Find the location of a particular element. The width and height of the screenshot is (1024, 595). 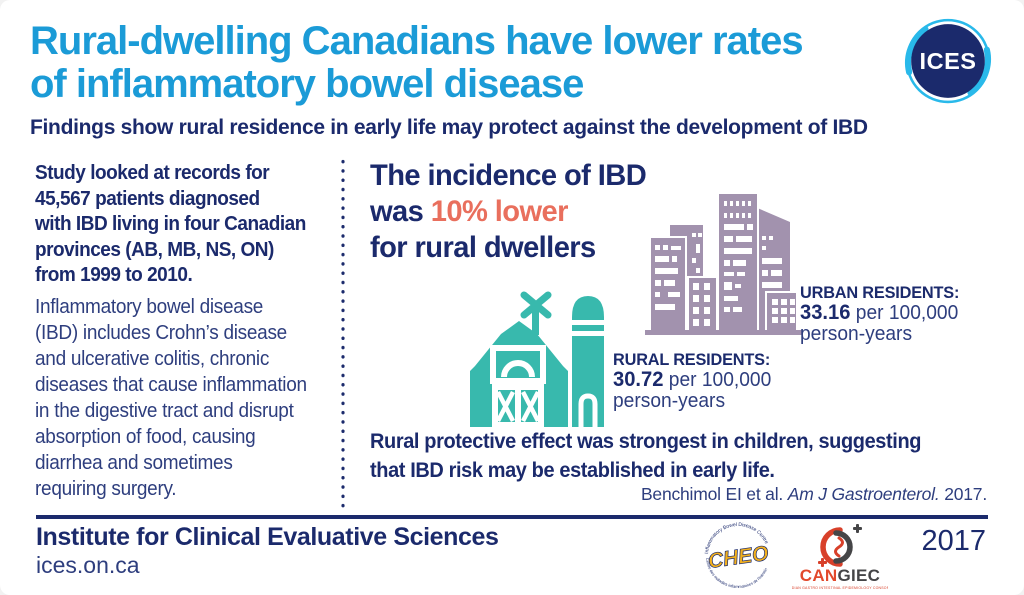

rural-stat-value: 30.72 is located at coordinates (638, 379).